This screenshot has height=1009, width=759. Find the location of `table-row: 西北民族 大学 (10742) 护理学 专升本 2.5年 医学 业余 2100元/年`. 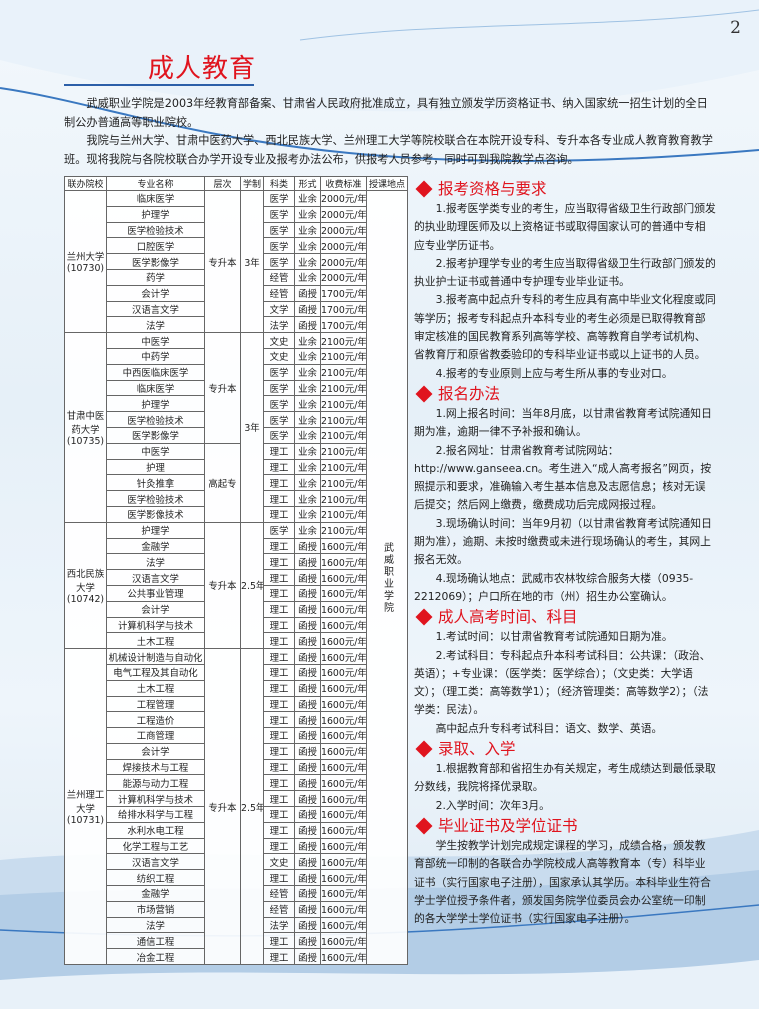

table-row: 西北民族 大学 (10742) 护理学 专升本 2.5年 医学 业余 2100元/年 is located at coordinates (236, 585).